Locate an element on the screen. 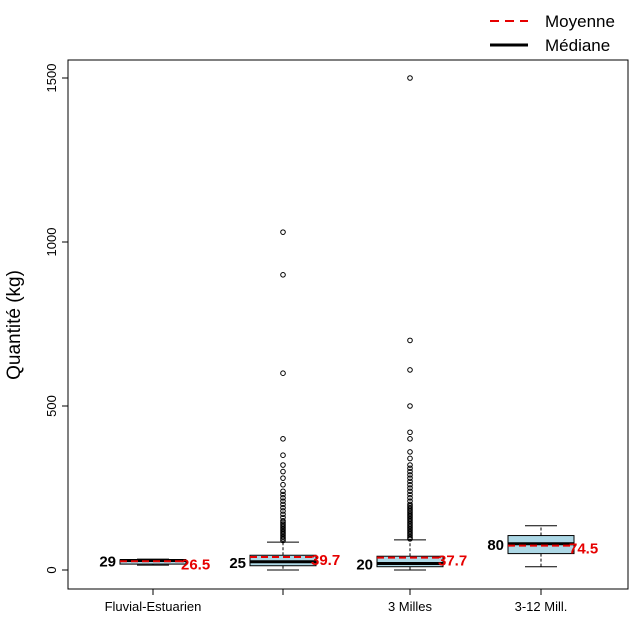 The width and height of the screenshot is (630, 621). mean-value-label: 26.5 is located at coordinates (195, 564).